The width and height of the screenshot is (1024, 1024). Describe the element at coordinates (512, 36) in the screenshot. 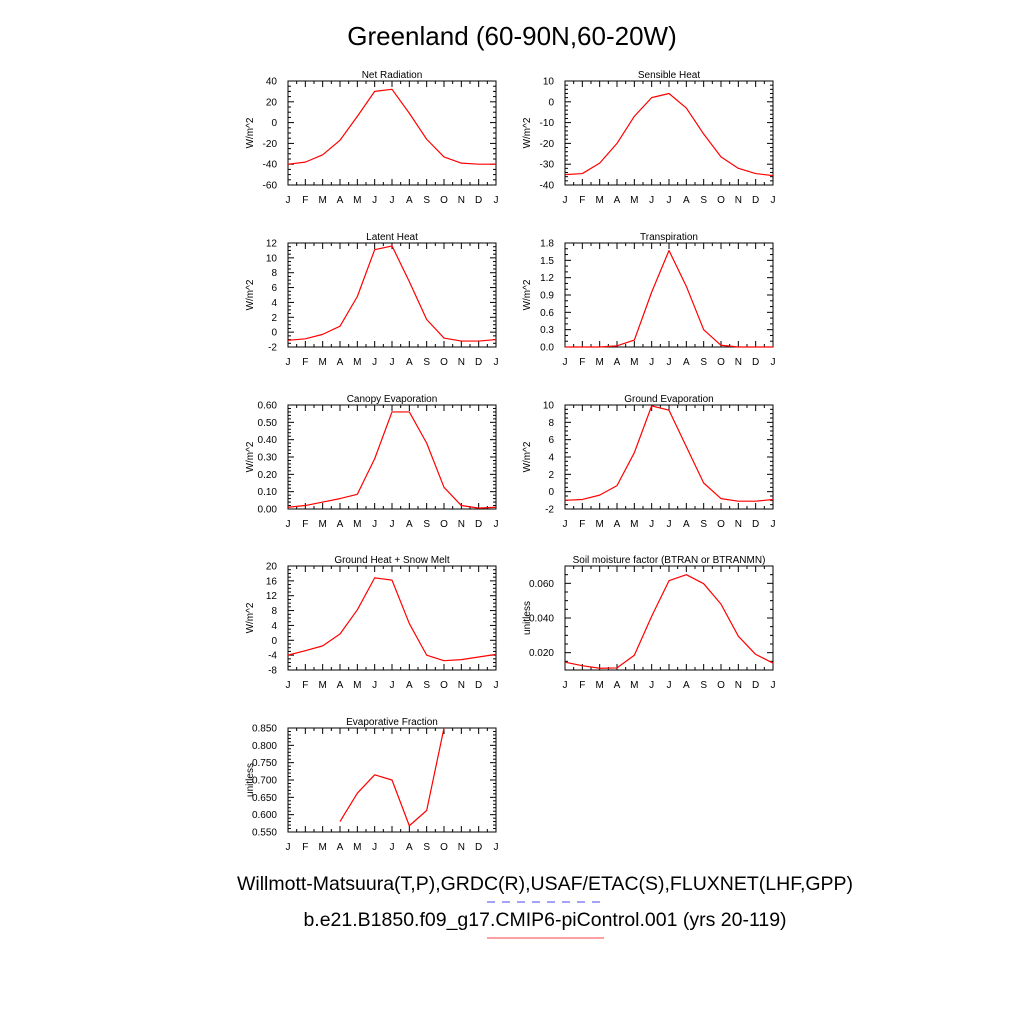

I see `figure-title: Greenland (60-90N,60-20W)` at that location.